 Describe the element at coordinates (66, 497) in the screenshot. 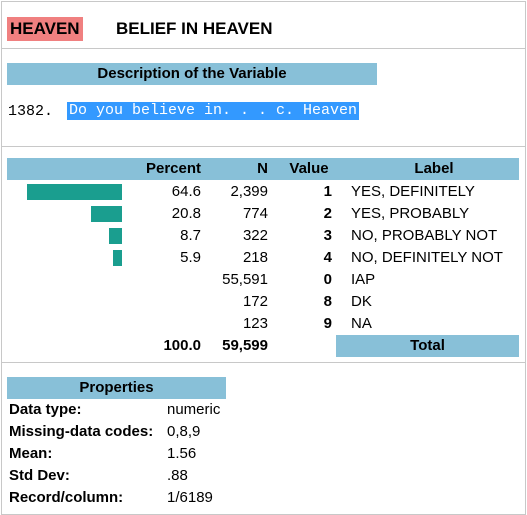

I see `property-label: Record/column:` at that location.